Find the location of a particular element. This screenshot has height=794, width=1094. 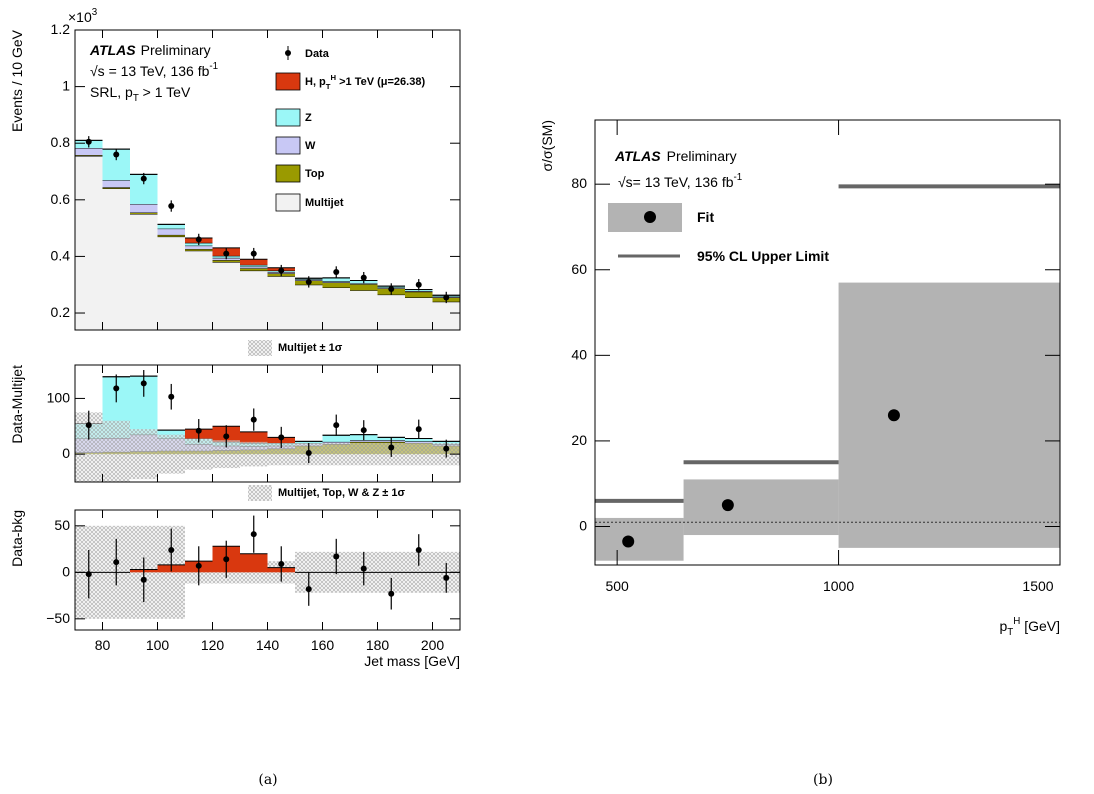

y-tick-label: 60 is located at coordinates (579, 268).